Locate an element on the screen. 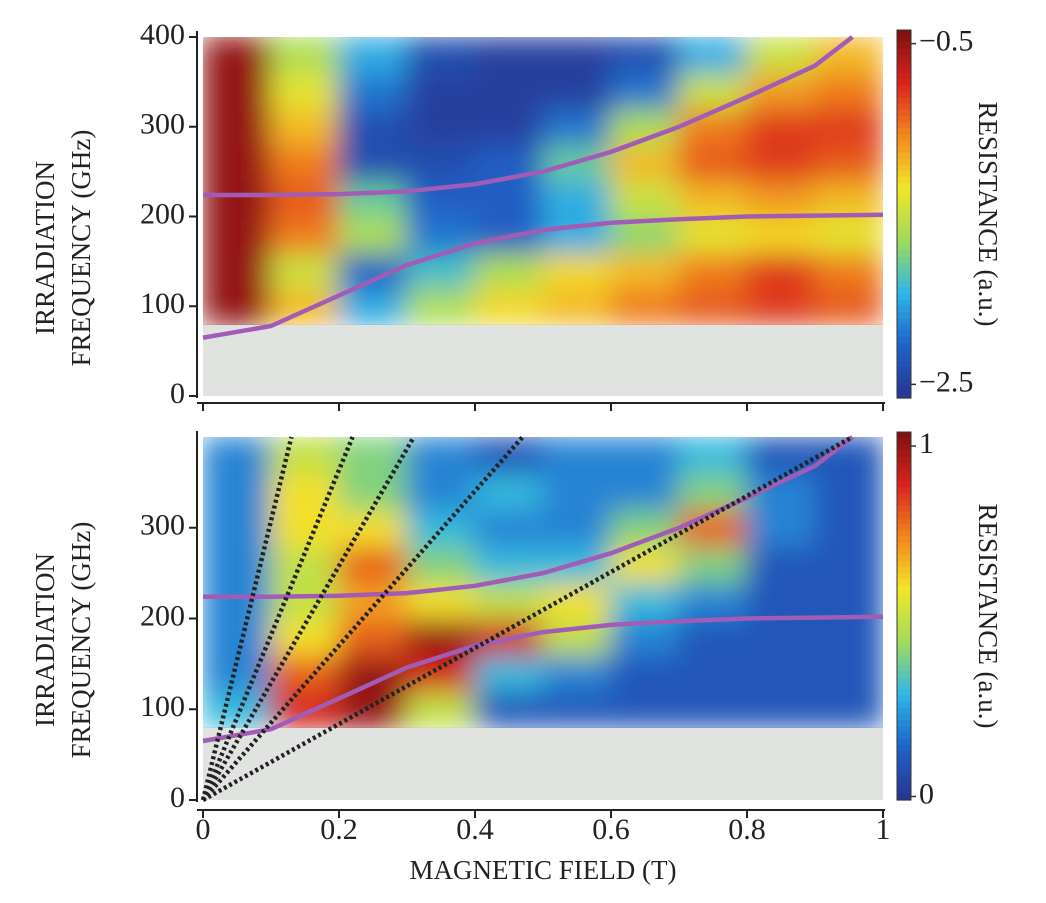 This screenshot has width=1046, height=903. x-tick-label: 1 is located at coordinates (883, 829).